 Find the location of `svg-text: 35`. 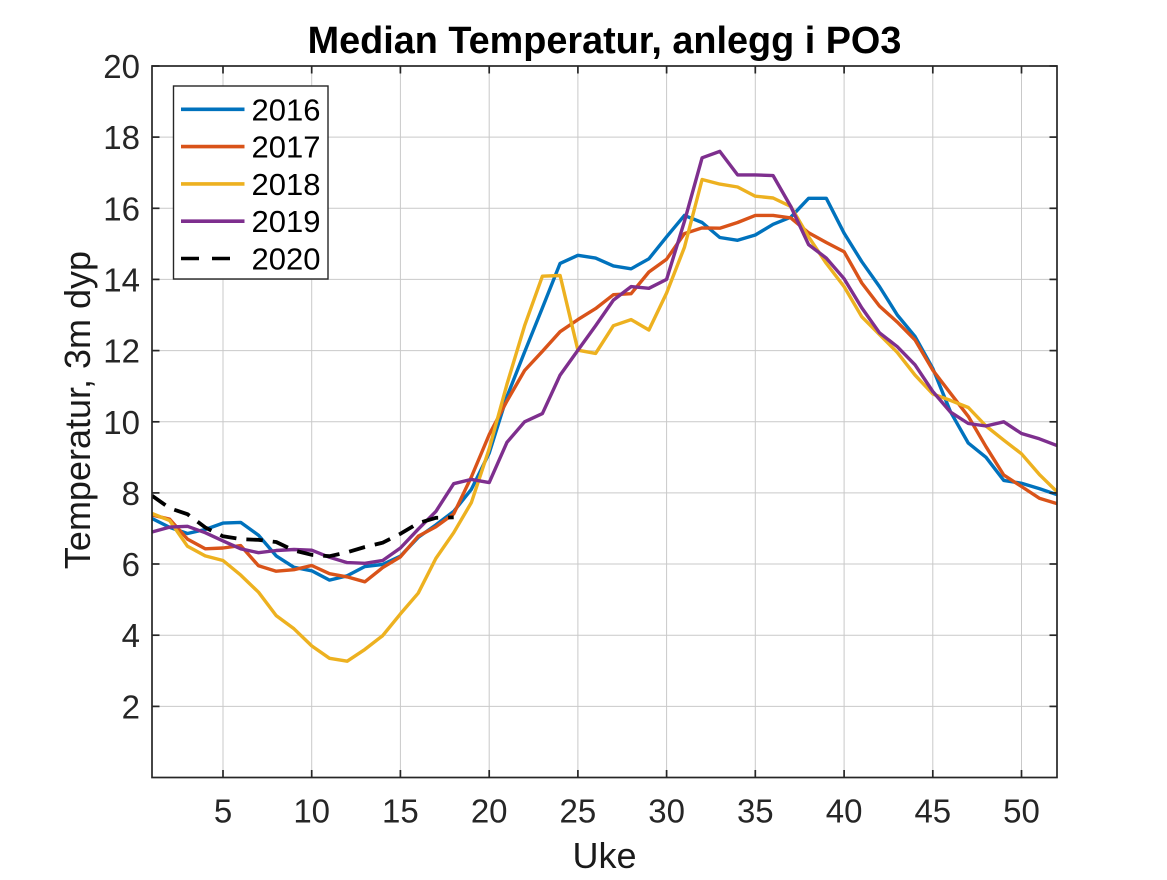

svg-text: 35 is located at coordinates (755, 811).